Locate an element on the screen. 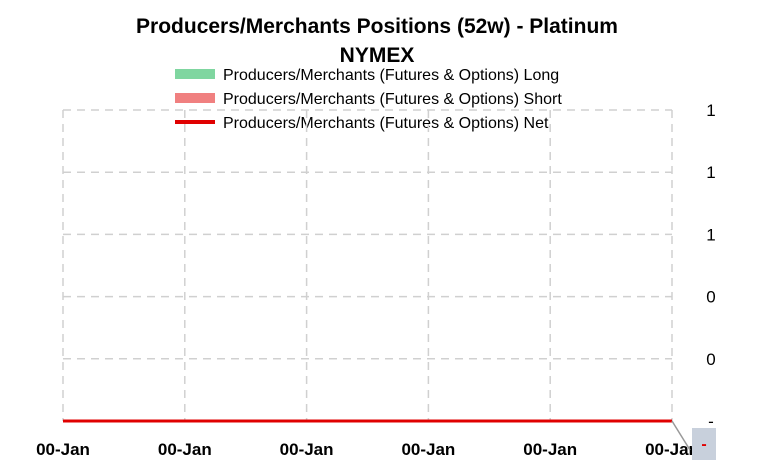  end-marker: - is located at coordinates (693, 440).